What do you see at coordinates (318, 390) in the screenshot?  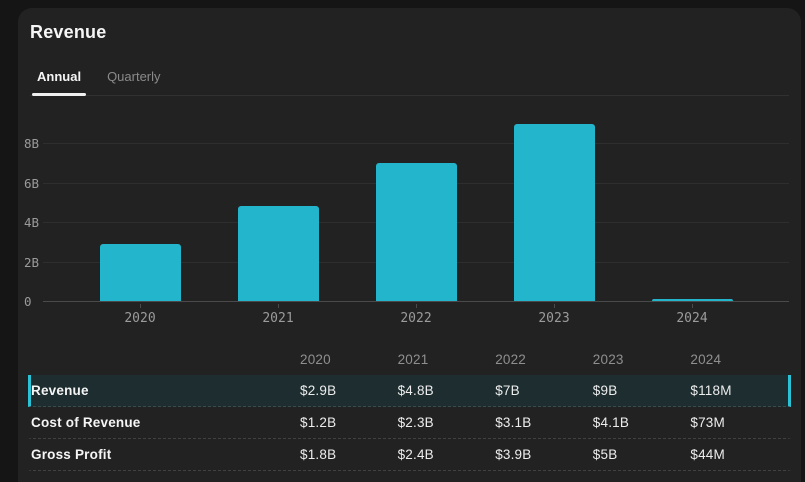 I see `table-cell: $2.9B` at bounding box center [318, 390].